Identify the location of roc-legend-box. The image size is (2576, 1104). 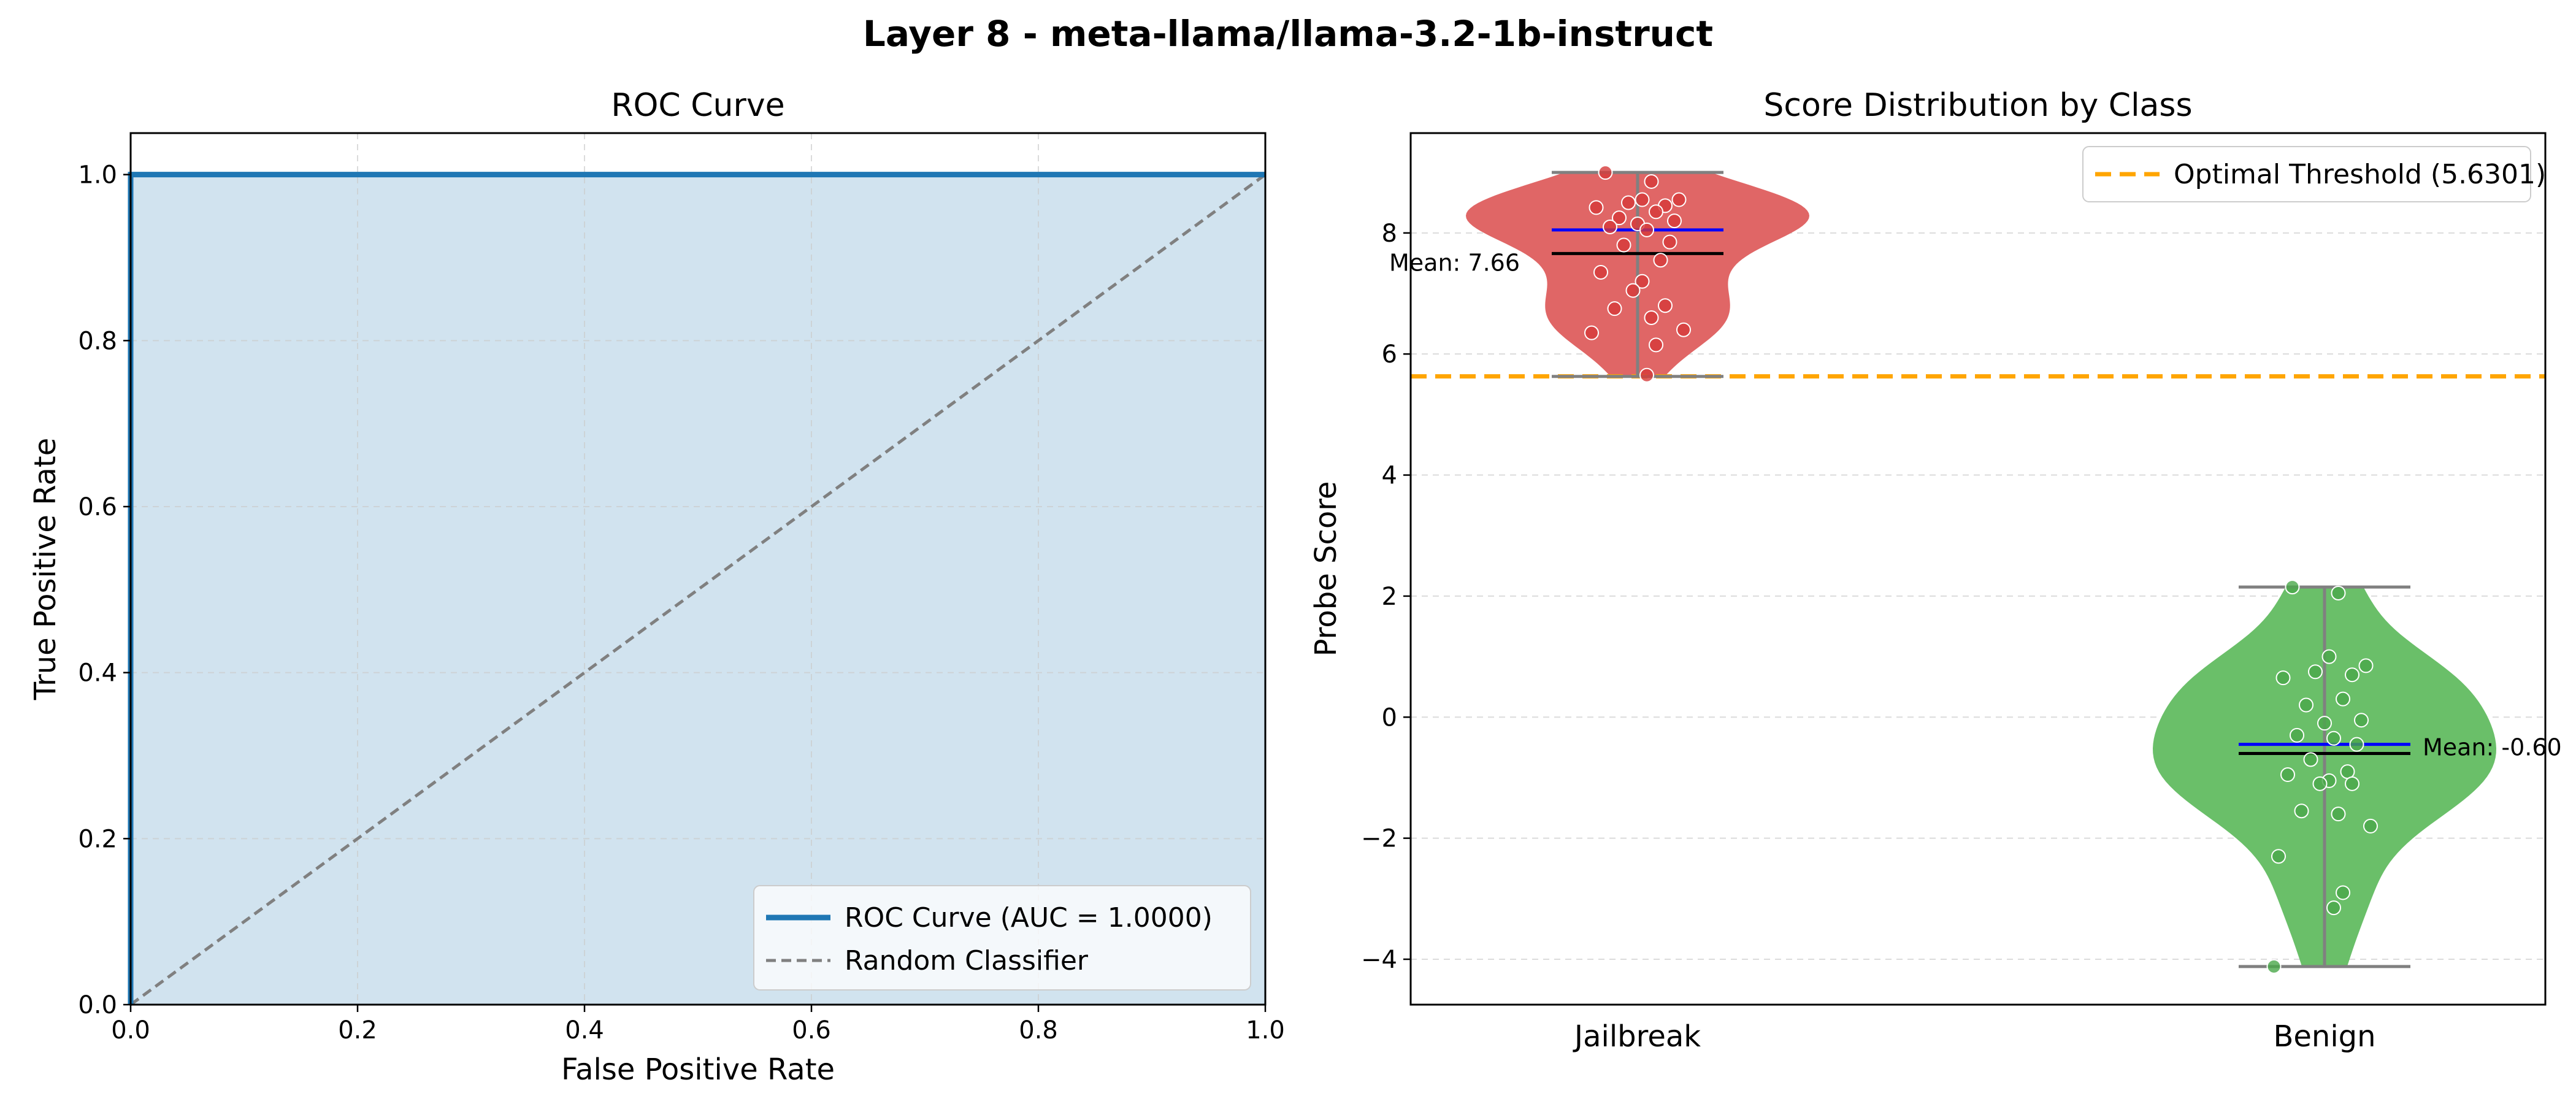
(1002, 938).